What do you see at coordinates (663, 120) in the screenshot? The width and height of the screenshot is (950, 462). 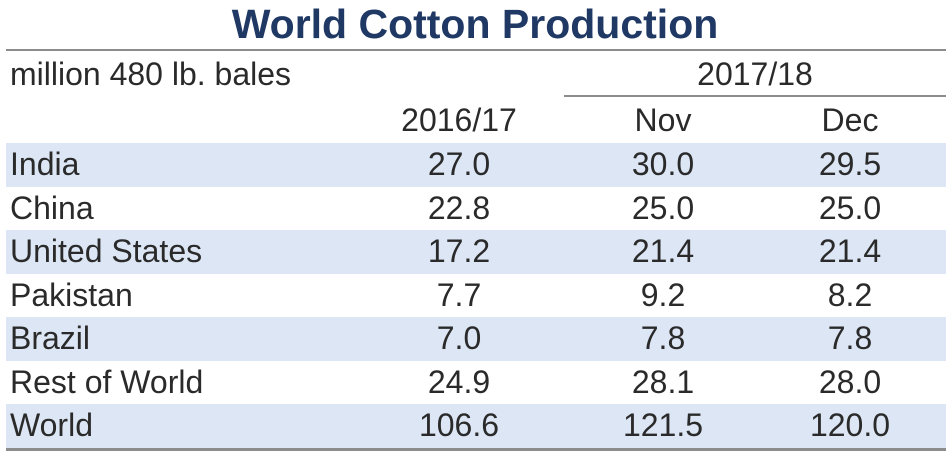 I see `column-header-nov: Nov` at bounding box center [663, 120].